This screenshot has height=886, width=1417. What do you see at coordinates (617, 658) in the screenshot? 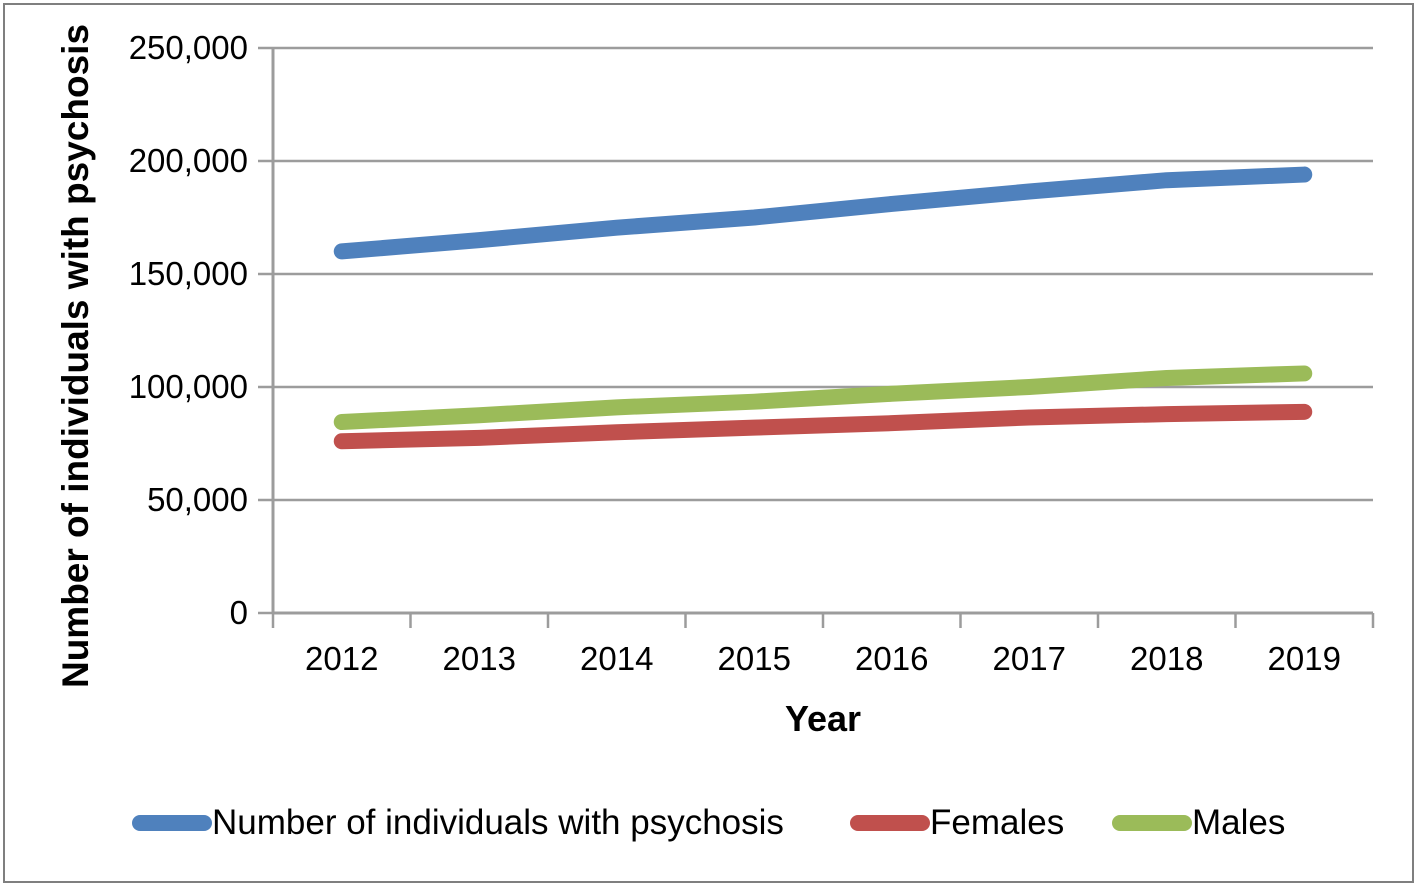
I see `x-axis-tick-label: 2014` at bounding box center [617, 658].